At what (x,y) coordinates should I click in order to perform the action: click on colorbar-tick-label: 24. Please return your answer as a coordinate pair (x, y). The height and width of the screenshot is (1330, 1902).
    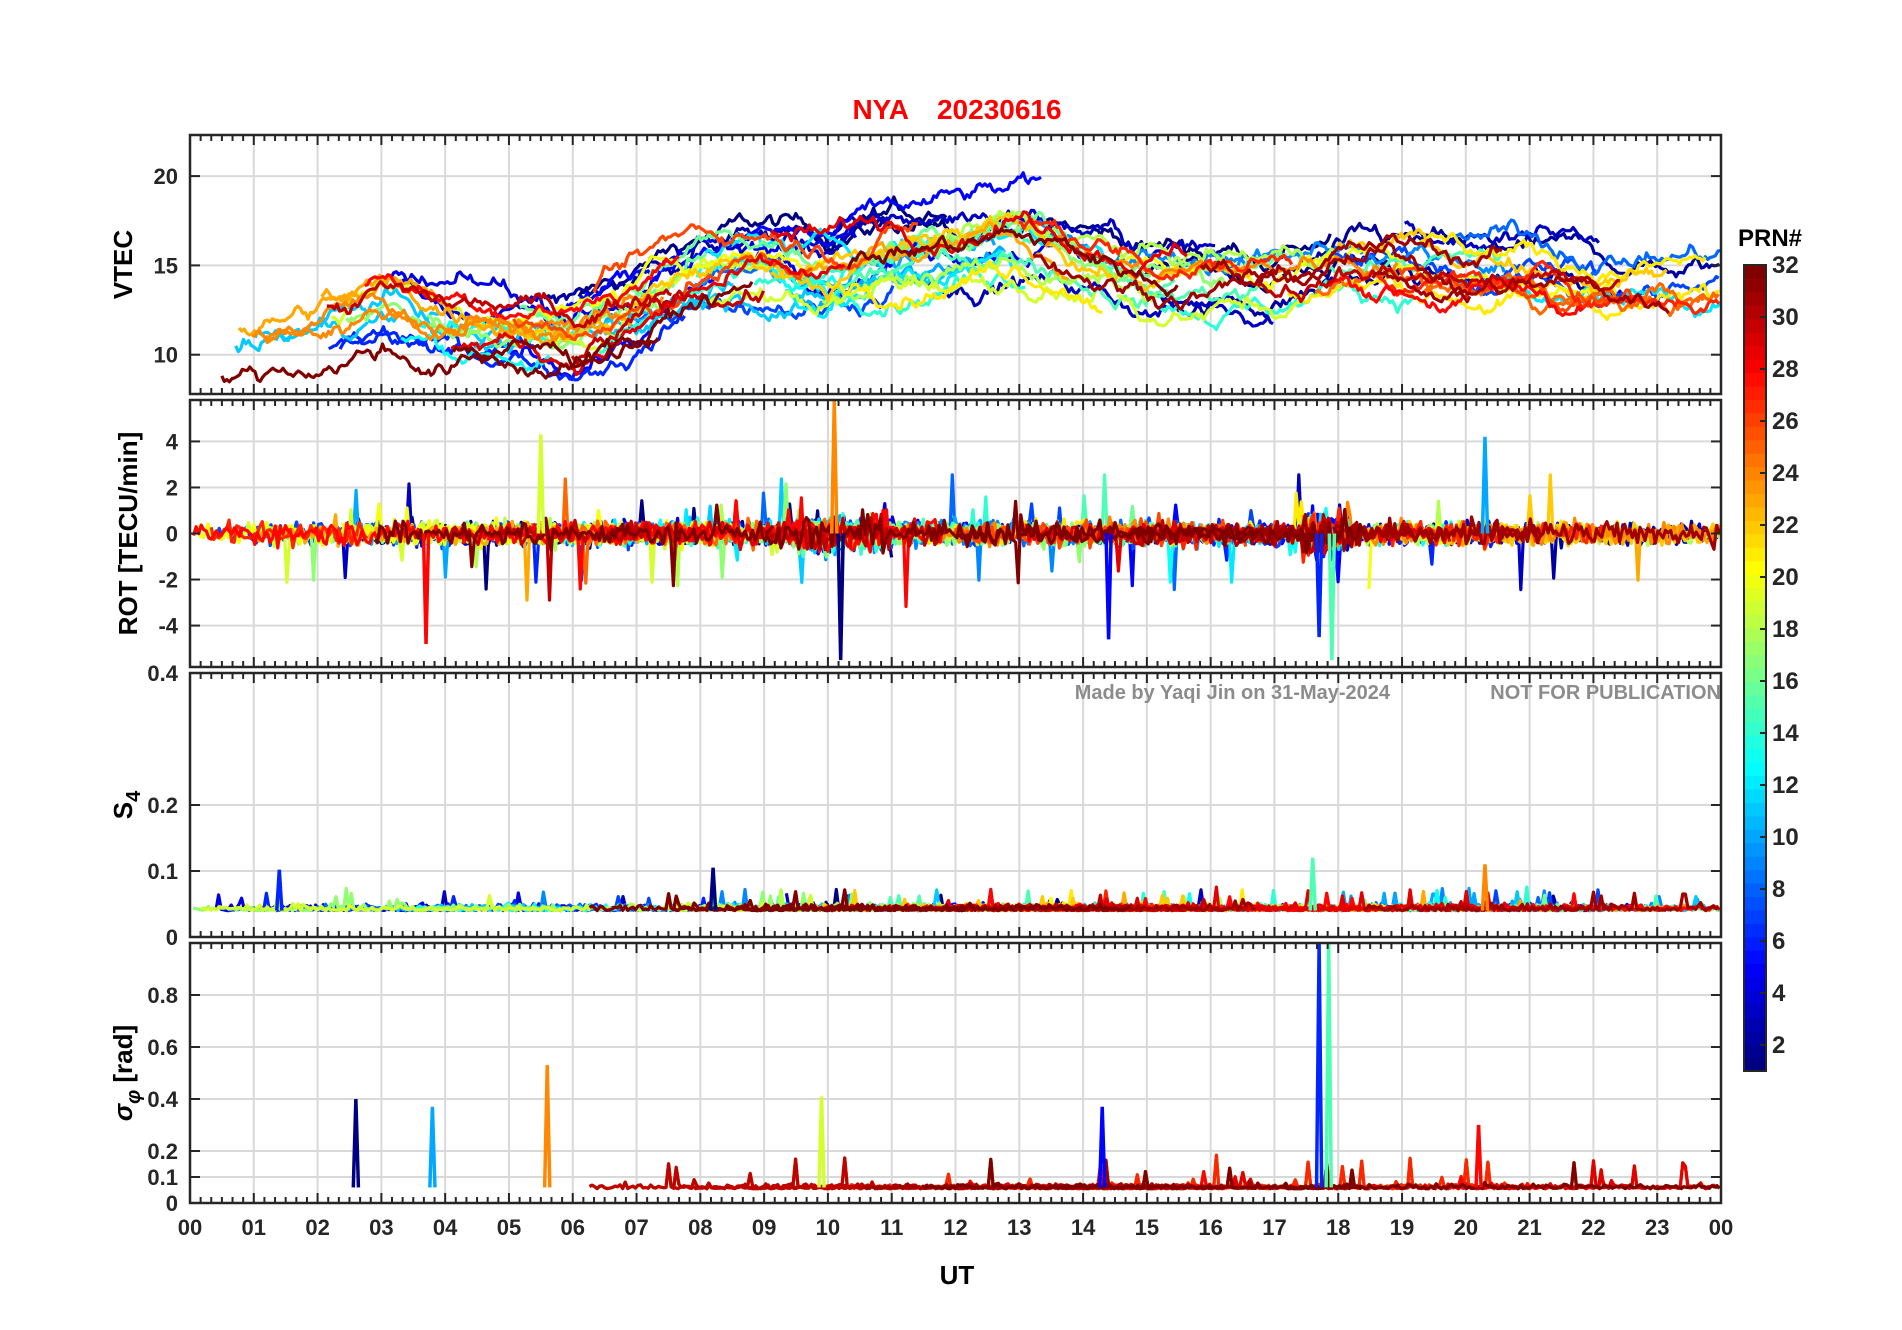
    Looking at the image, I should click on (1785, 473).